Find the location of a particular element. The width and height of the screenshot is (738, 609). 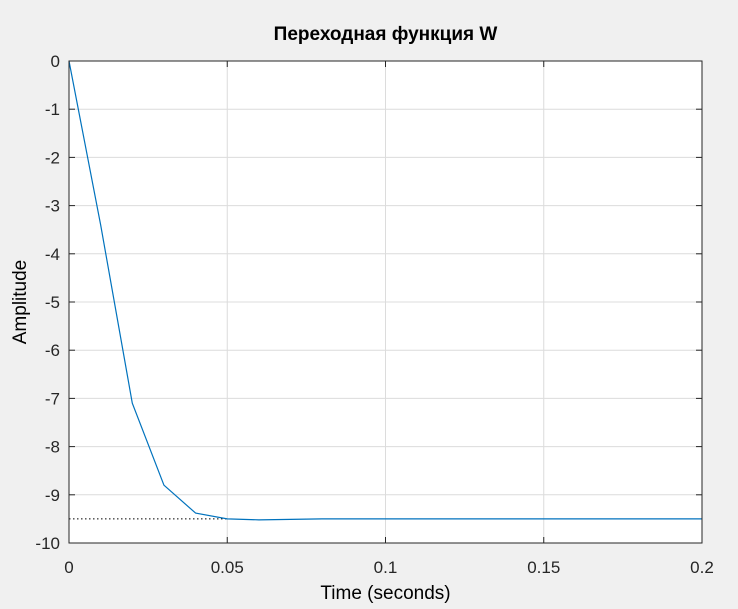

y-tick-labels: 0 -1 -2 -3 -4 -5 -6 -7 -8 -9 -10 is located at coordinates (47, 302).